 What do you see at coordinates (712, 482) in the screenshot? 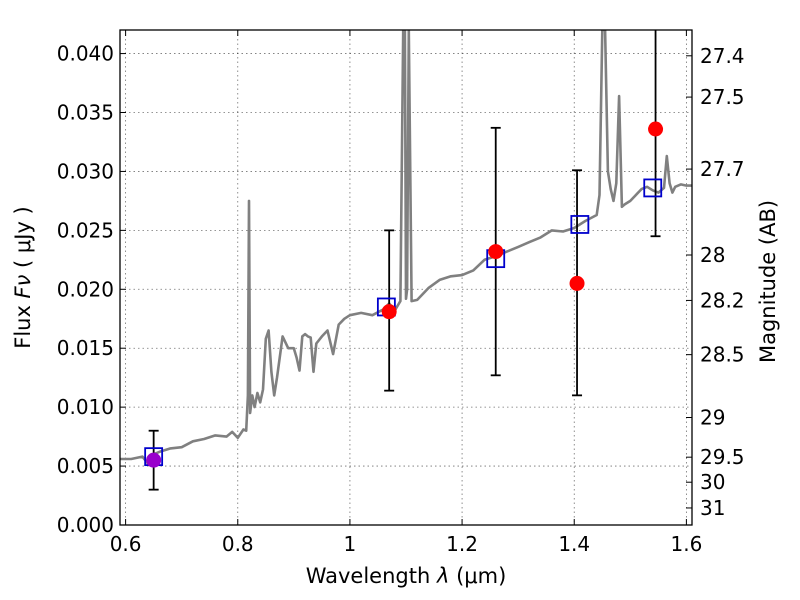
I see `y2-tick-label: 30` at bounding box center [712, 482].